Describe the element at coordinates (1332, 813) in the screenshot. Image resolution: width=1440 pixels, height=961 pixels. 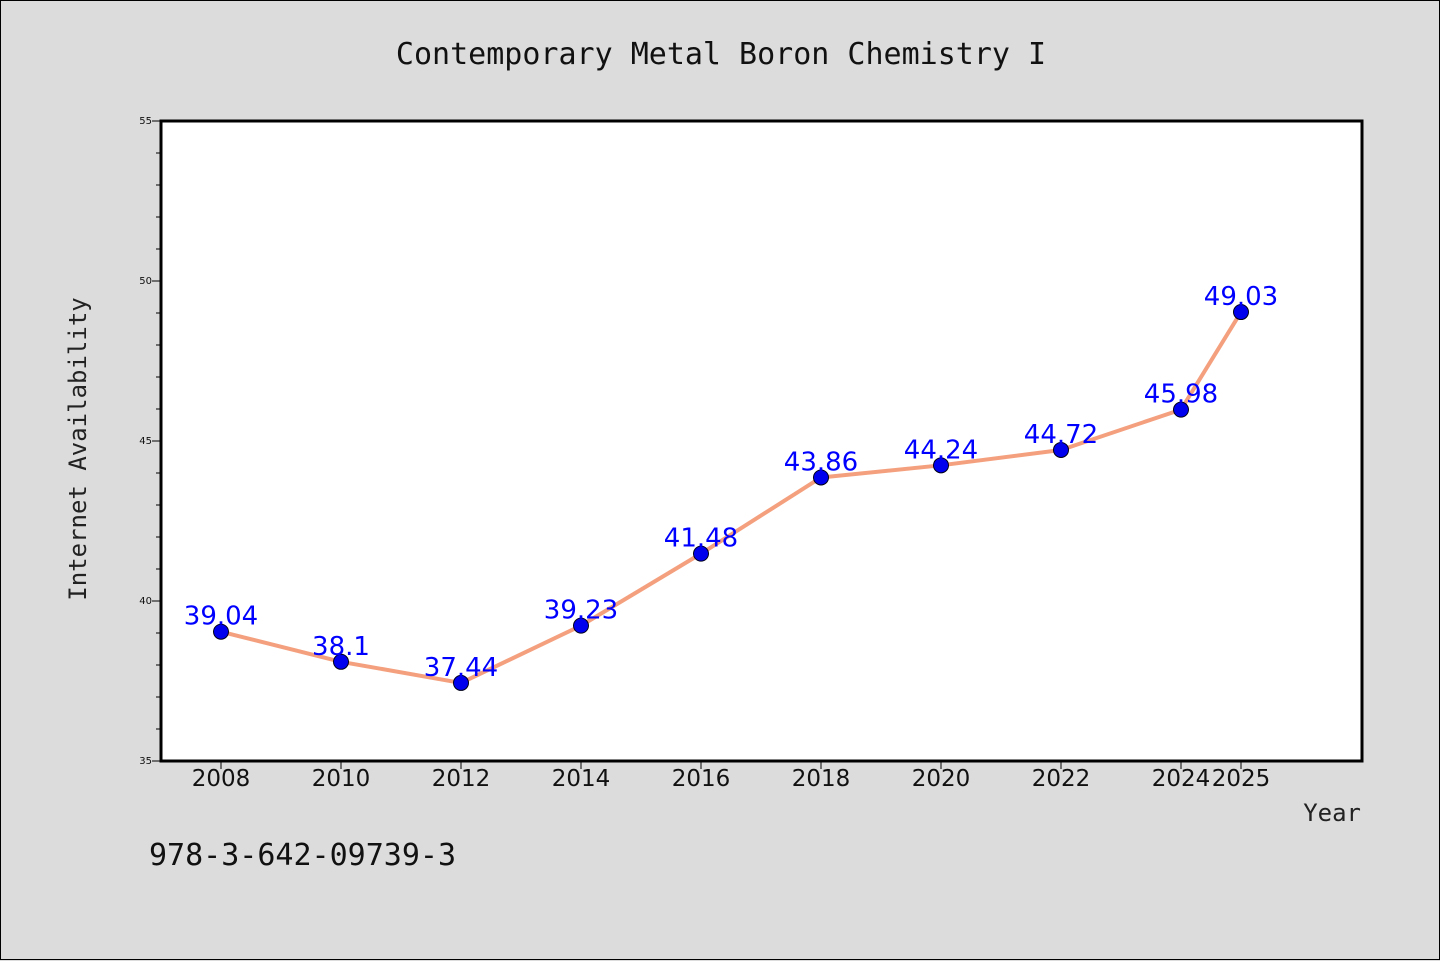
I see `x-axis-label: Year` at that location.